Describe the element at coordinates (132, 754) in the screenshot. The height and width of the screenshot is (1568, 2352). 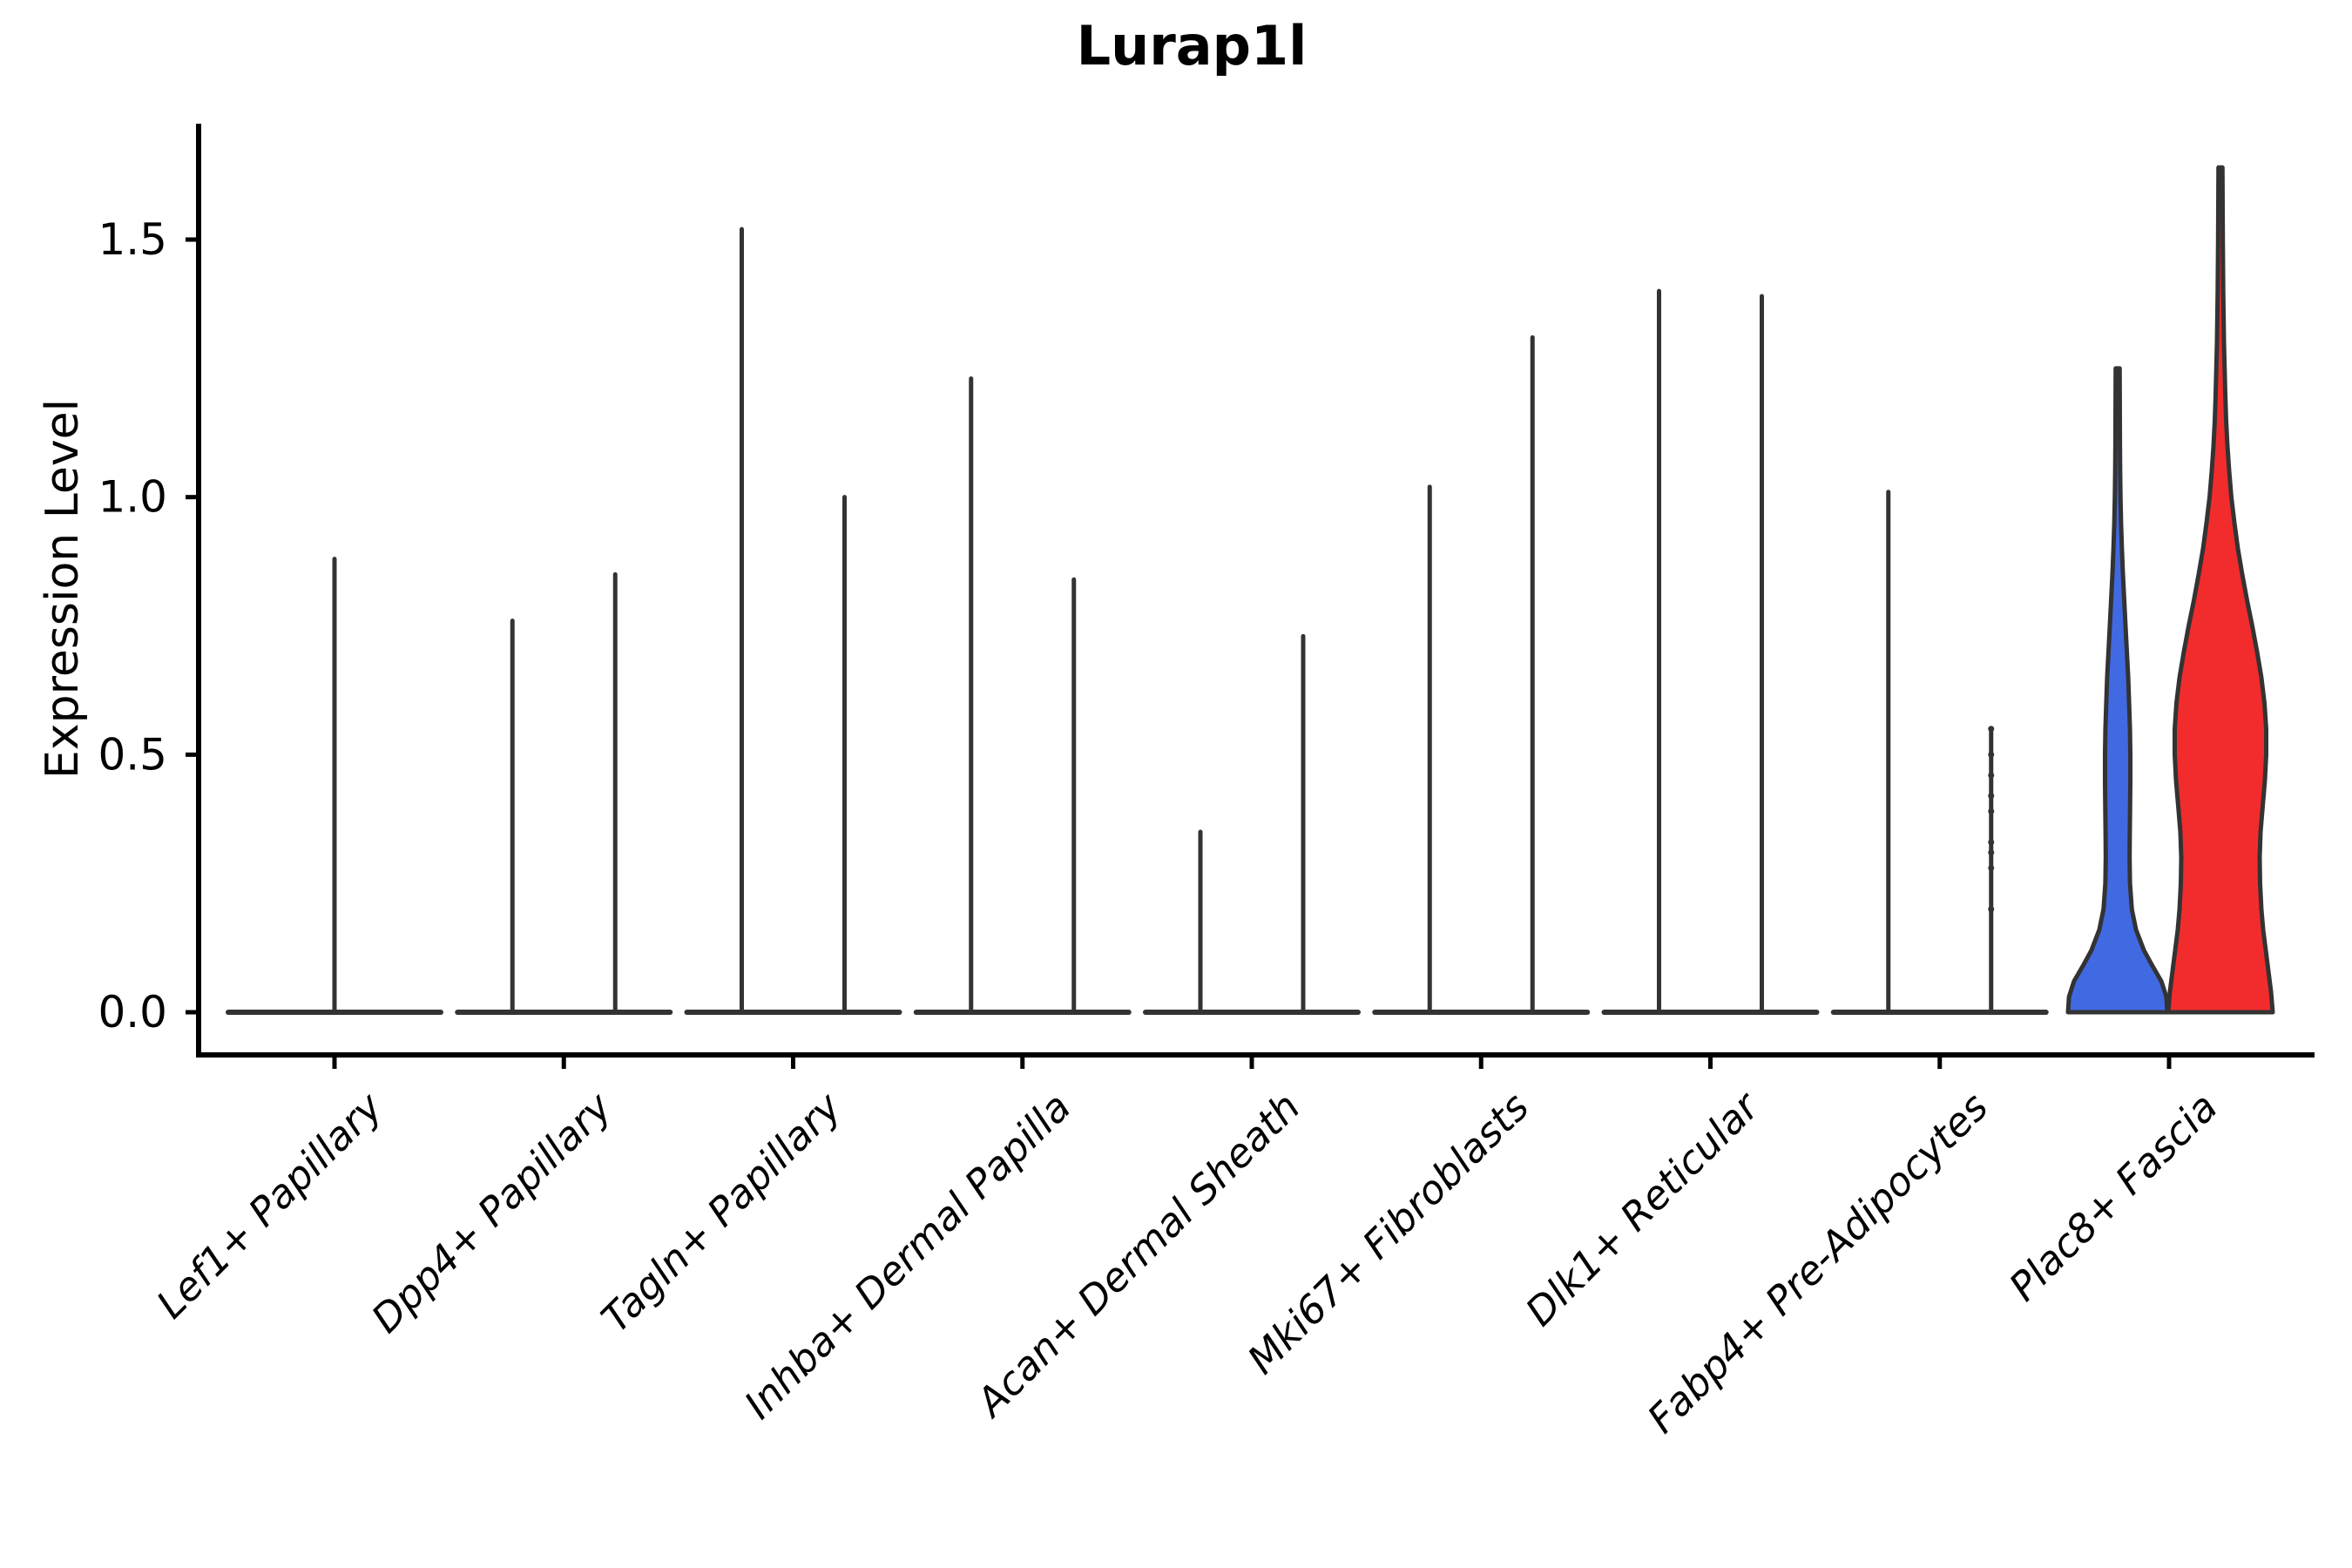
I see `y-tick-label: 0.5` at that location.